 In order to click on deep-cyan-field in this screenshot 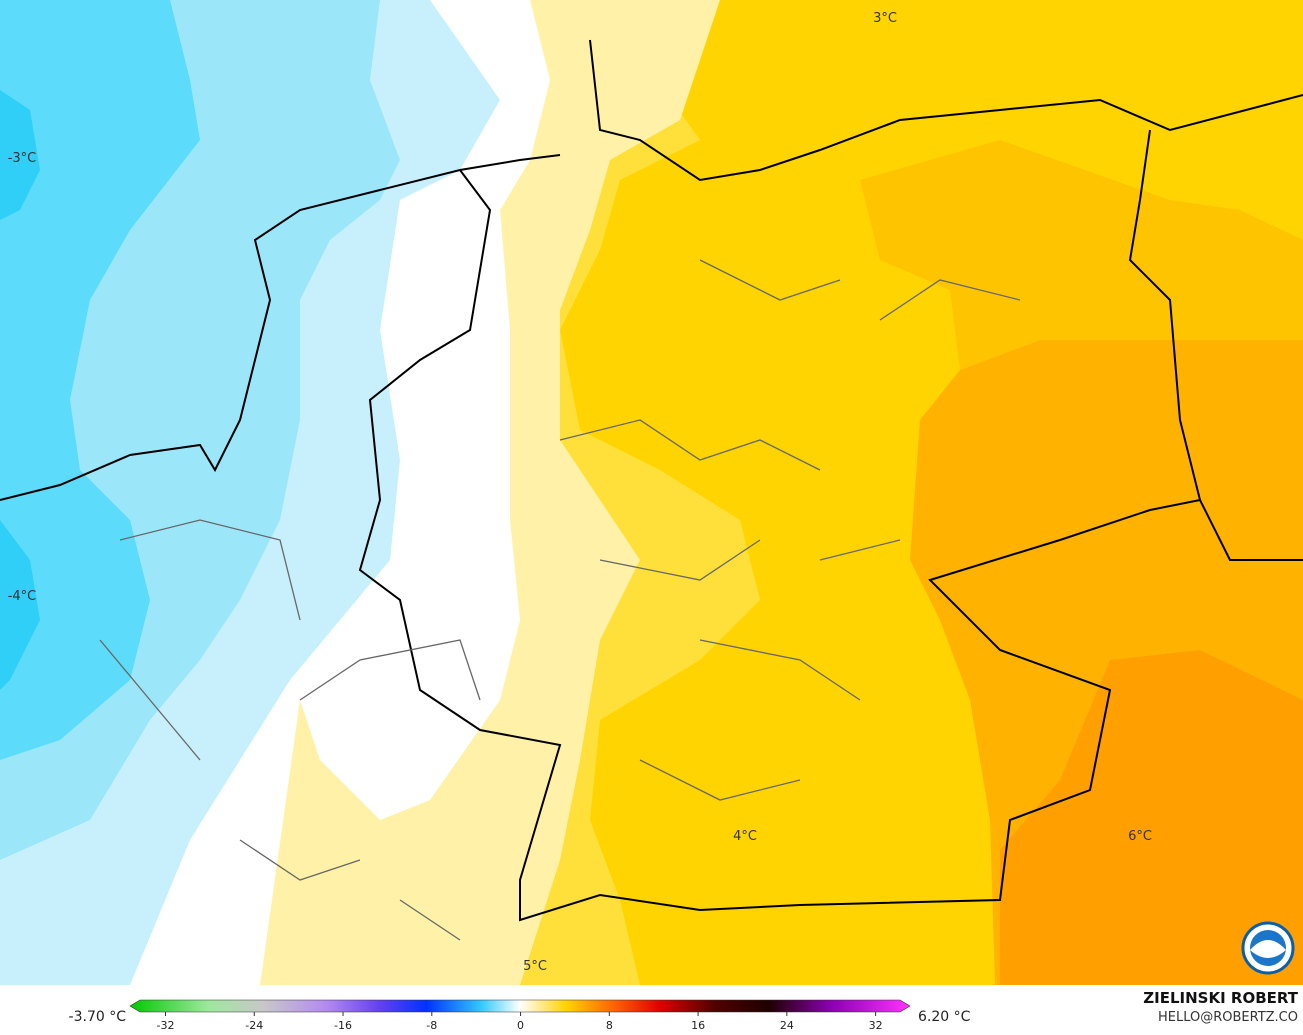, I will do `click(20, 390)`.